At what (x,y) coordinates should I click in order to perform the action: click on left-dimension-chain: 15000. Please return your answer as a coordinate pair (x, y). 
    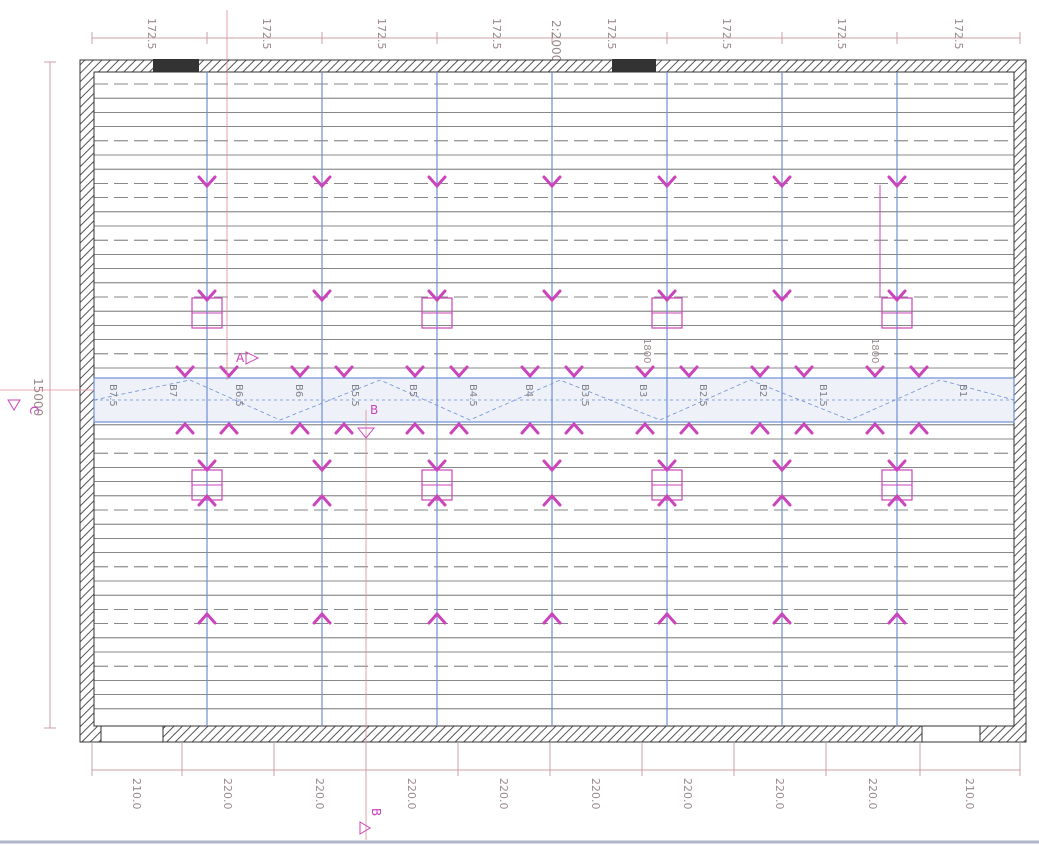
    Looking at the image, I should click on (43, 395).